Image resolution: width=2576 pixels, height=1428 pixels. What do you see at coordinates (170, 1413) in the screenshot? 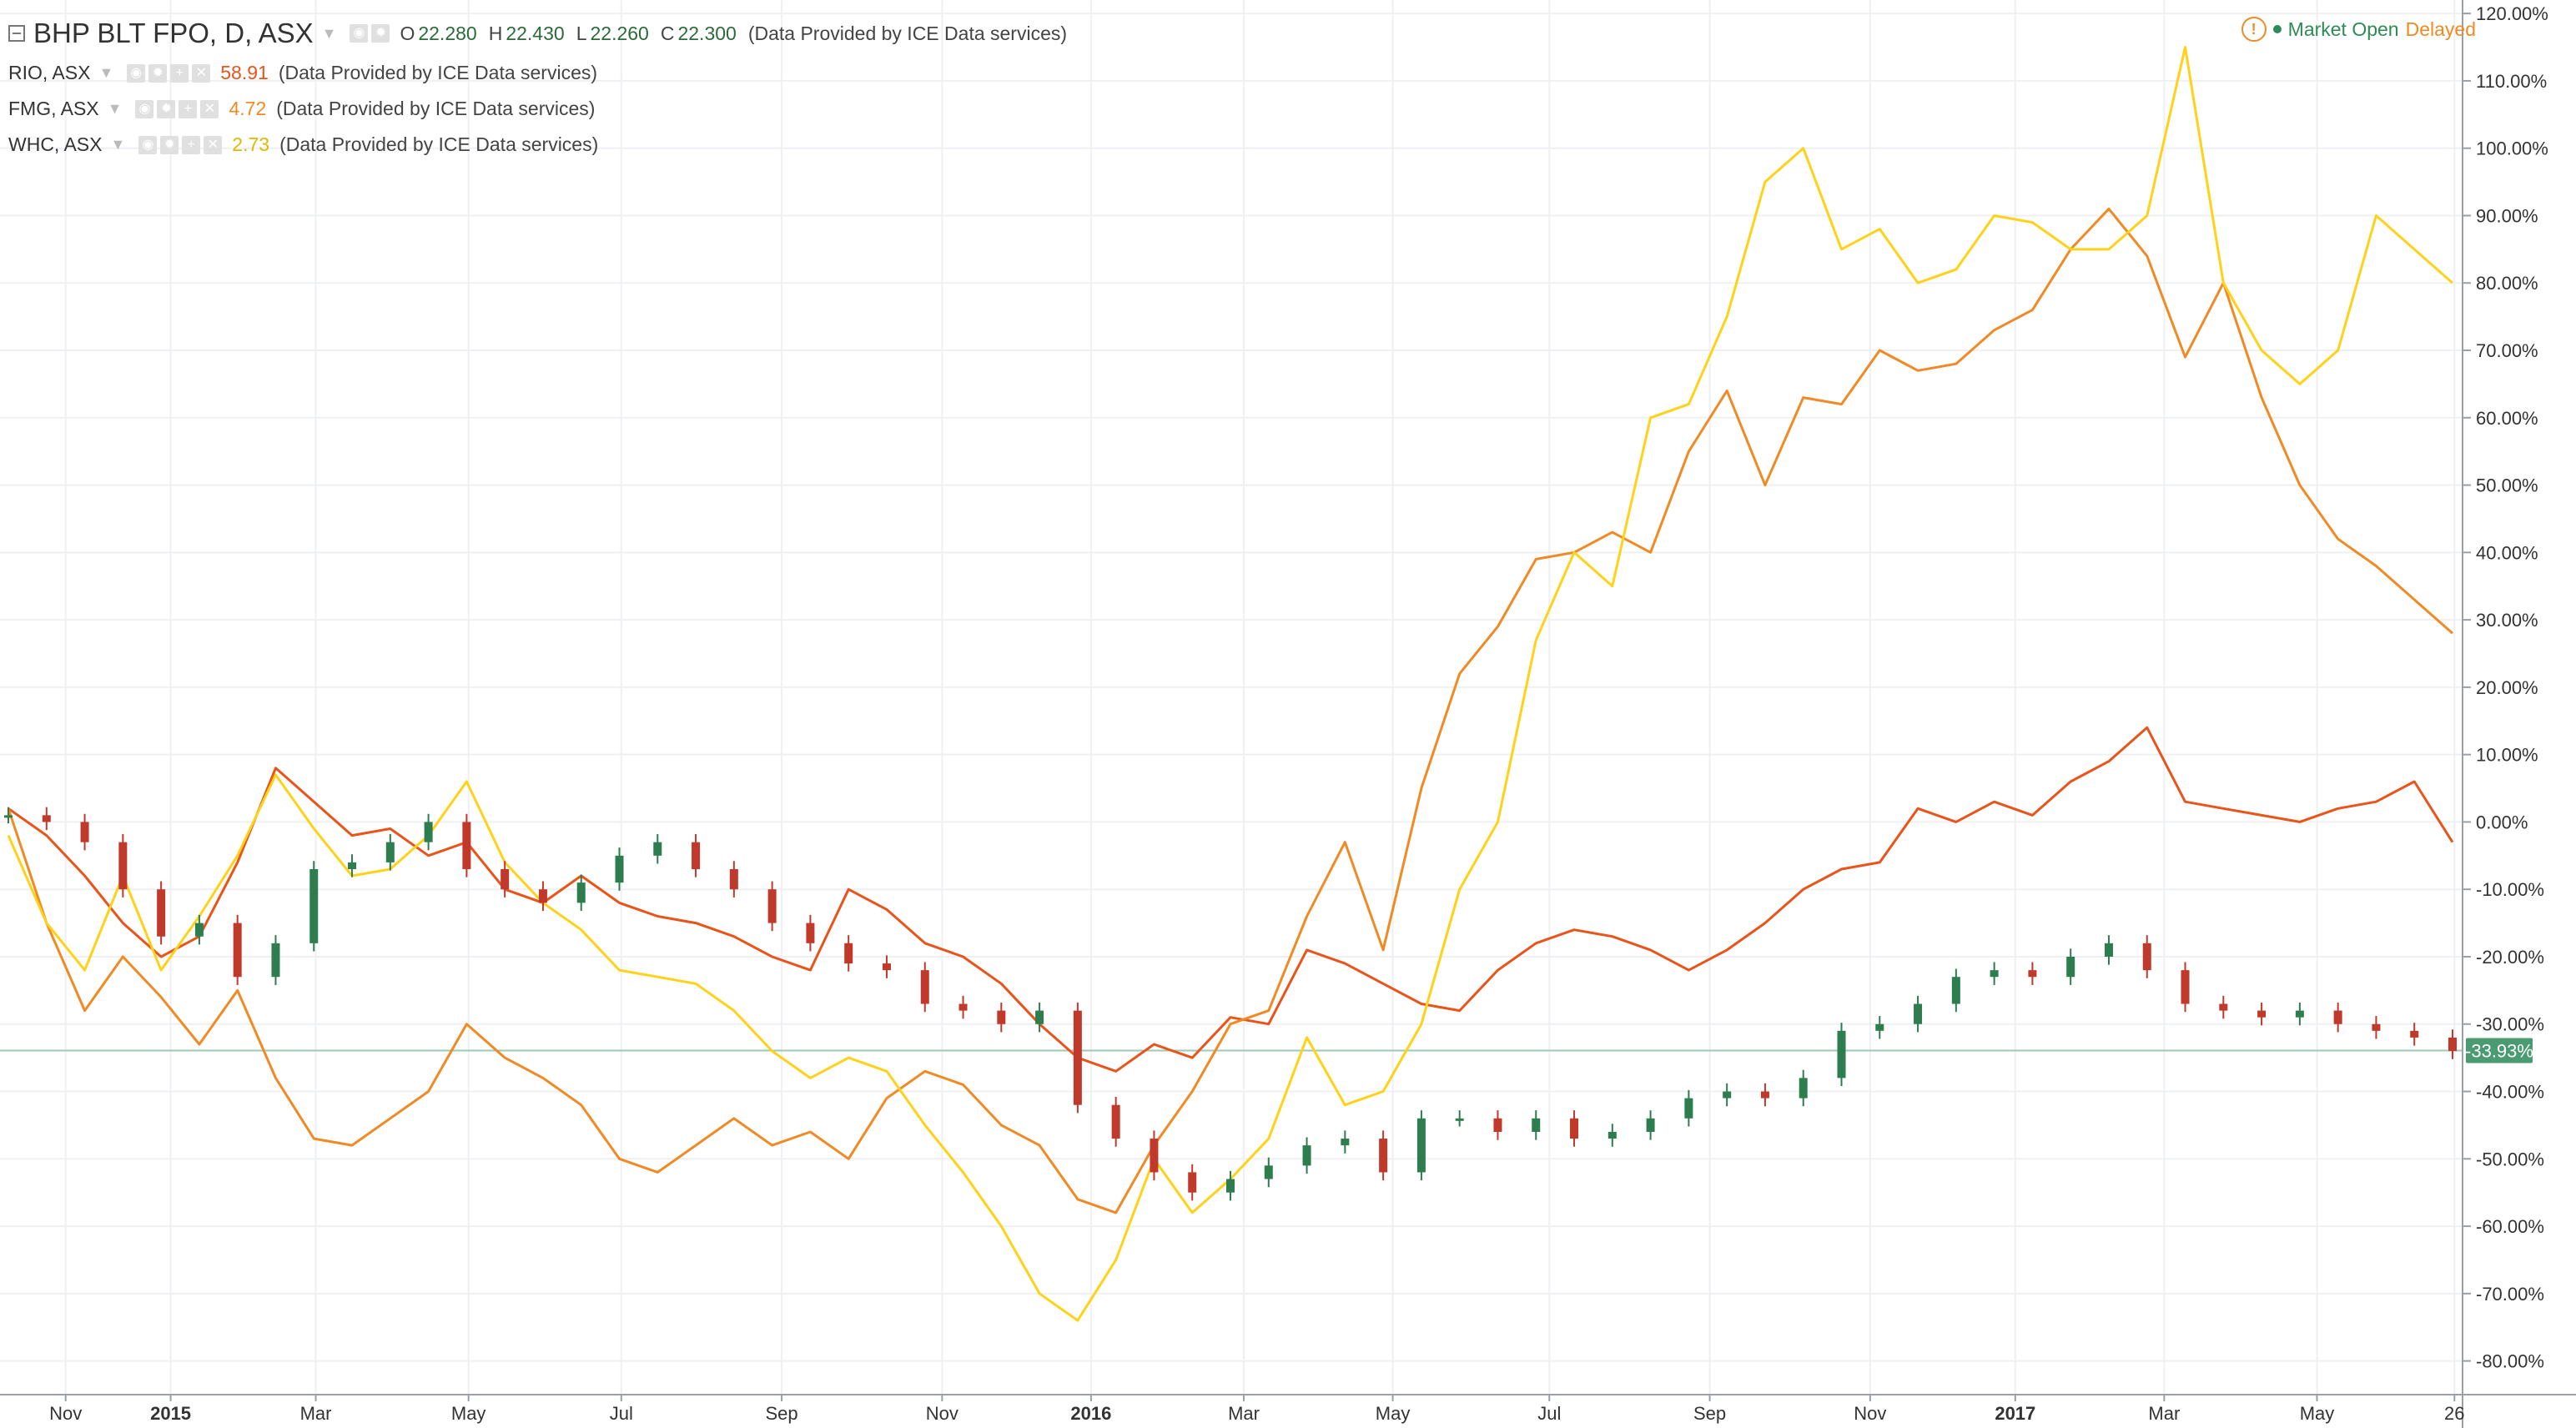
I see `x-tick-label: 2015` at bounding box center [170, 1413].